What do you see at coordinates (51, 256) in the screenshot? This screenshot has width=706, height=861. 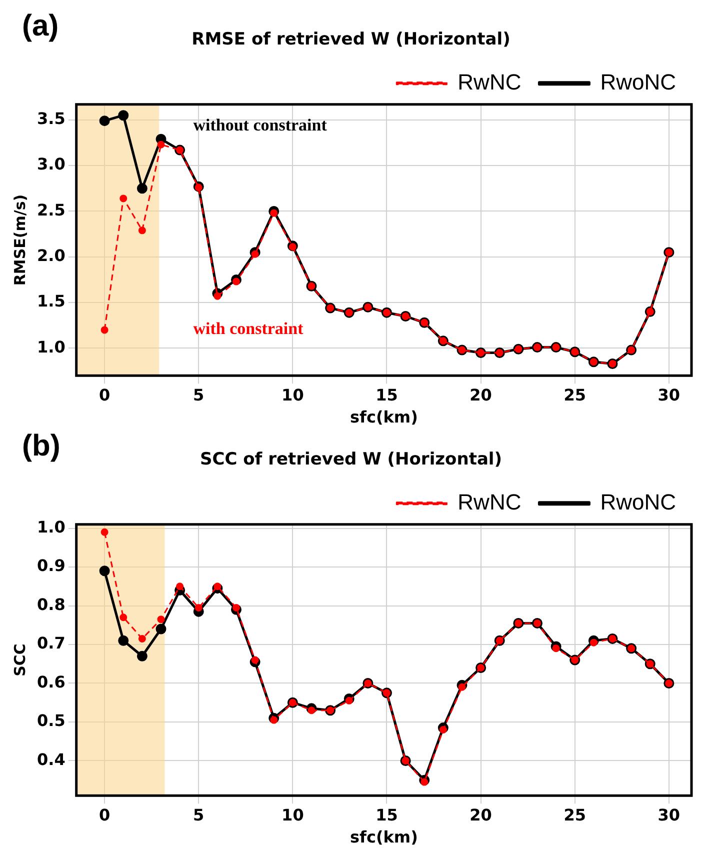 I see `y-tick-label: 2.0` at bounding box center [51, 256].